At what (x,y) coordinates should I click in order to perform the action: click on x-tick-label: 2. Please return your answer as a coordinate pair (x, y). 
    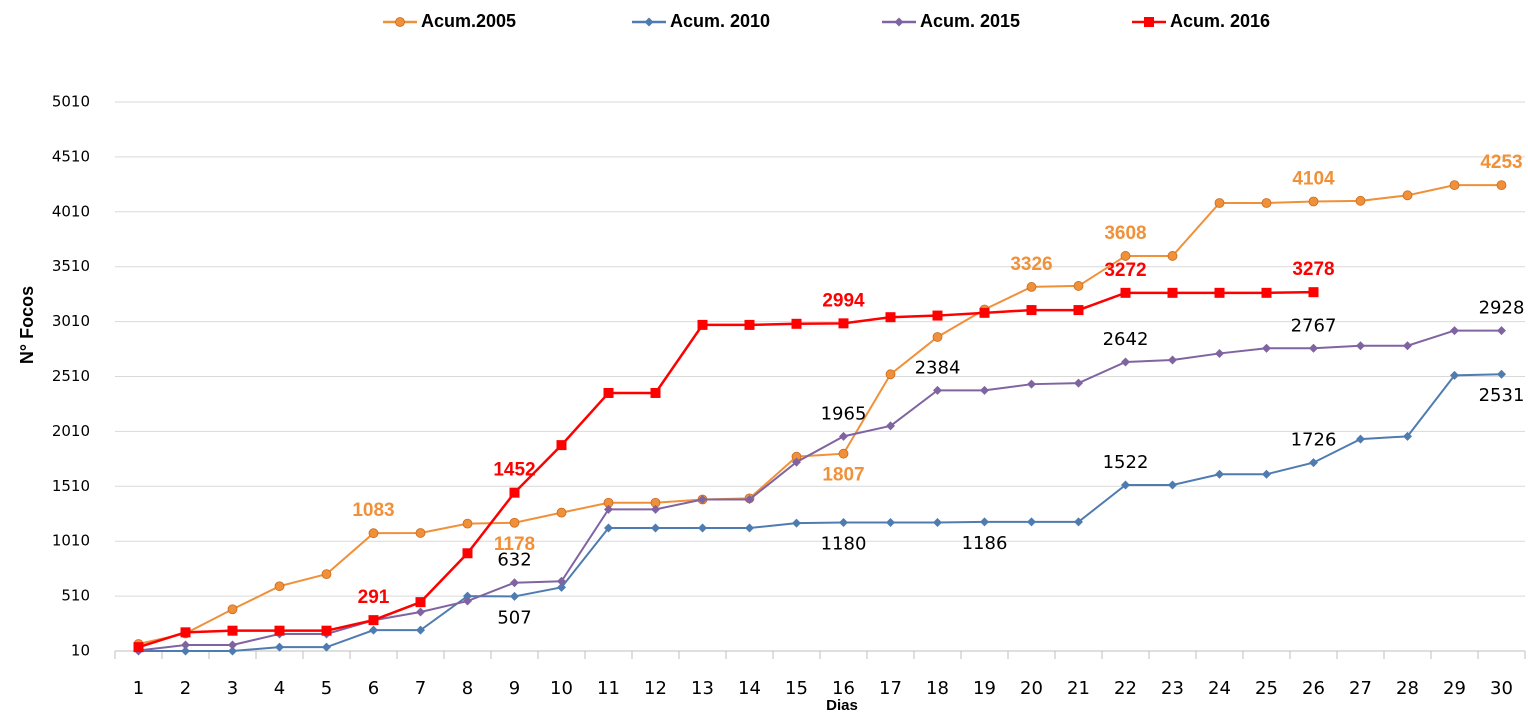
    Looking at the image, I should click on (185, 688).